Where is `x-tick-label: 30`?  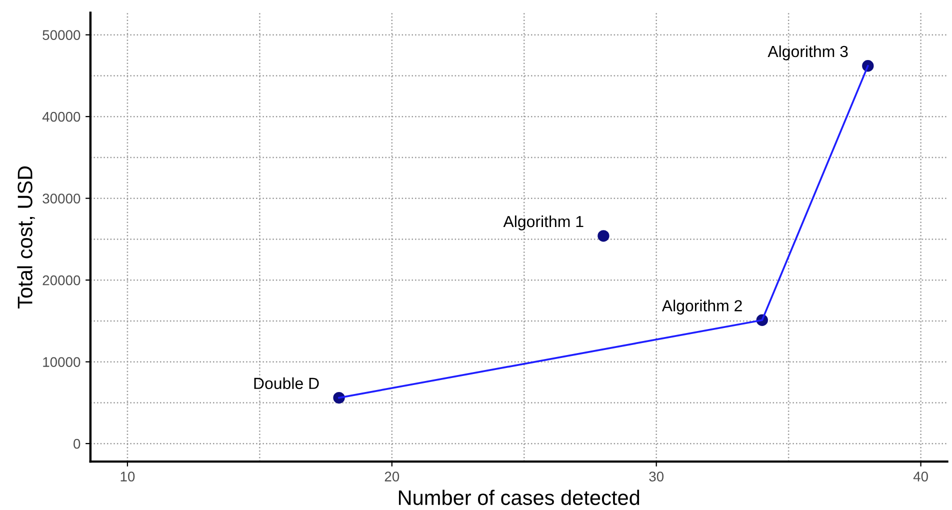 x-tick-label: 30 is located at coordinates (656, 477).